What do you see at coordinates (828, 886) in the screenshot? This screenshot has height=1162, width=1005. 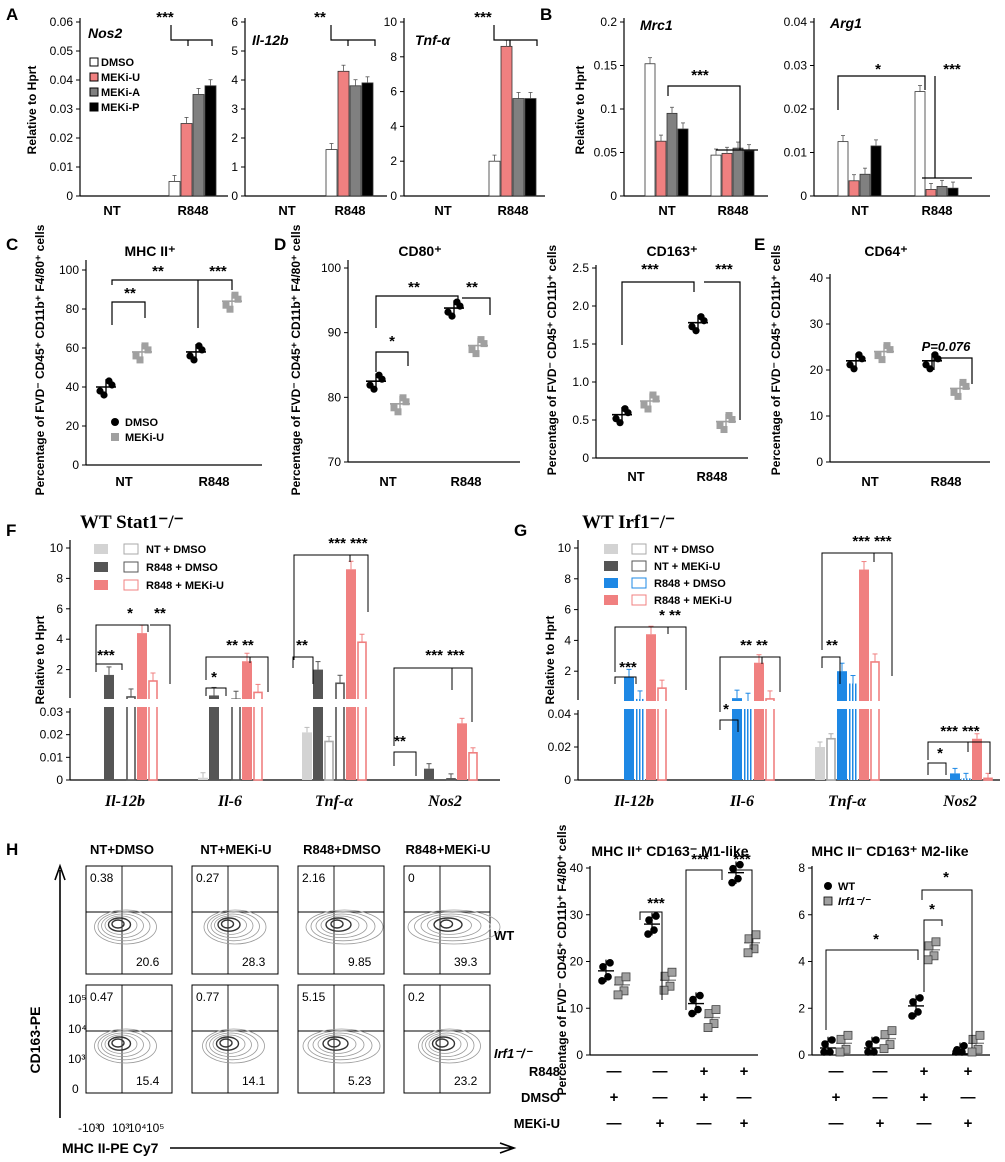 I see `legend-marker` at bounding box center [828, 886].